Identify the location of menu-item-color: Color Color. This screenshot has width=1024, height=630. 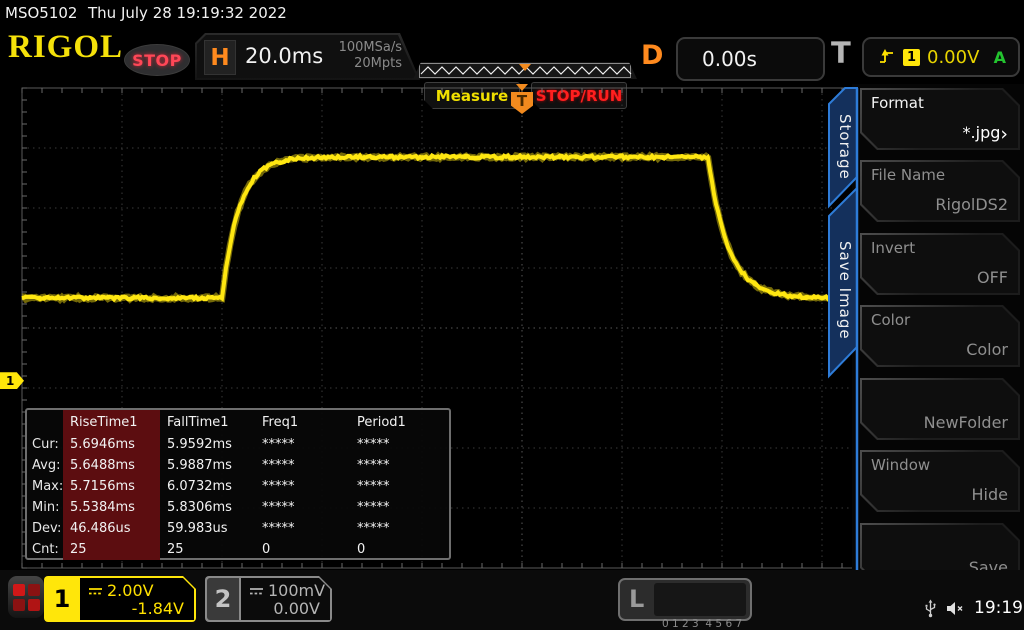
(940, 336).